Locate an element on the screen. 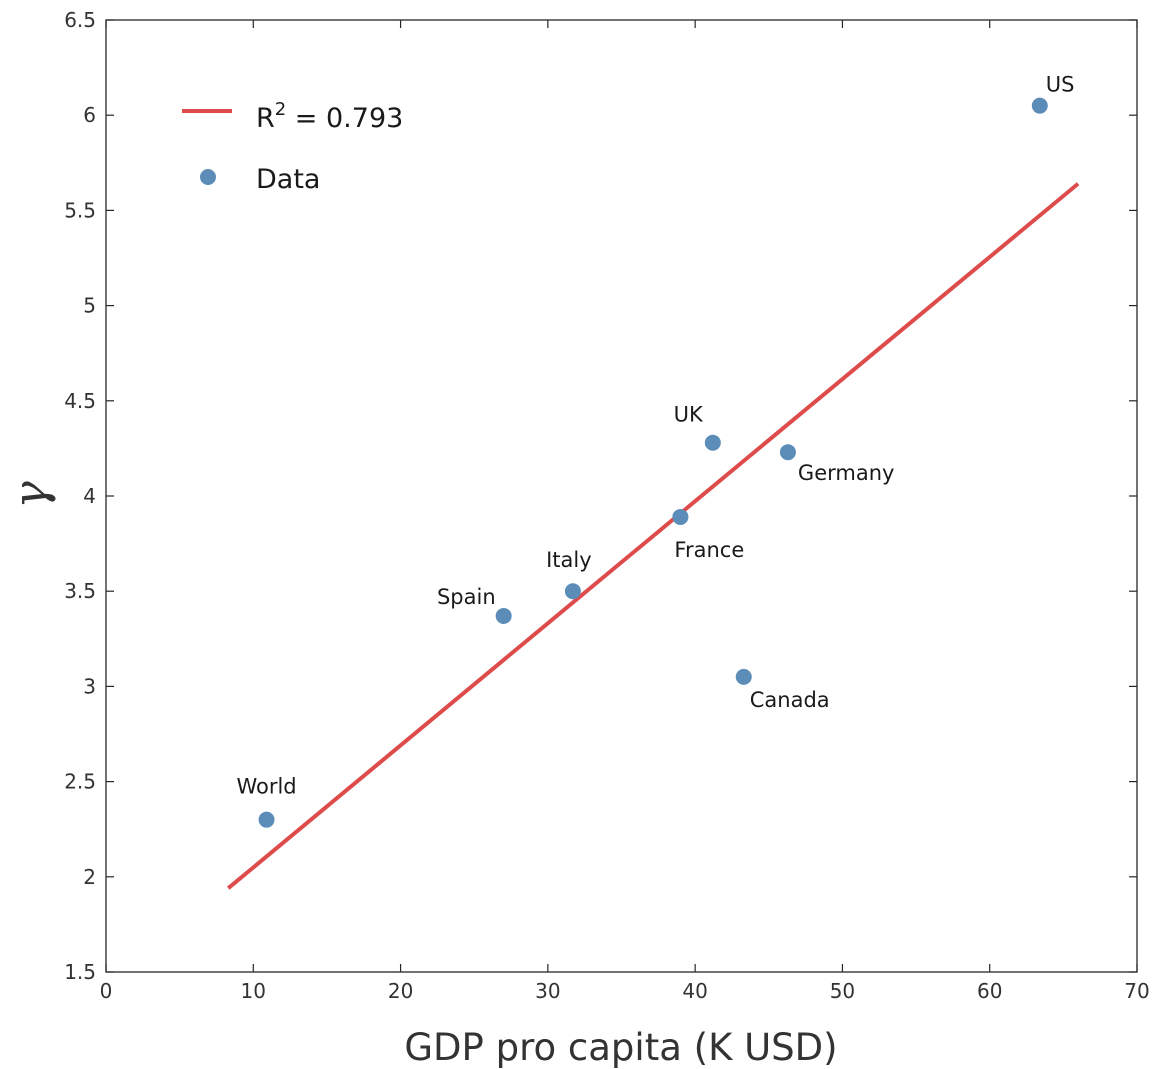  x-tick-label: 60 is located at coordinates (989, 991).